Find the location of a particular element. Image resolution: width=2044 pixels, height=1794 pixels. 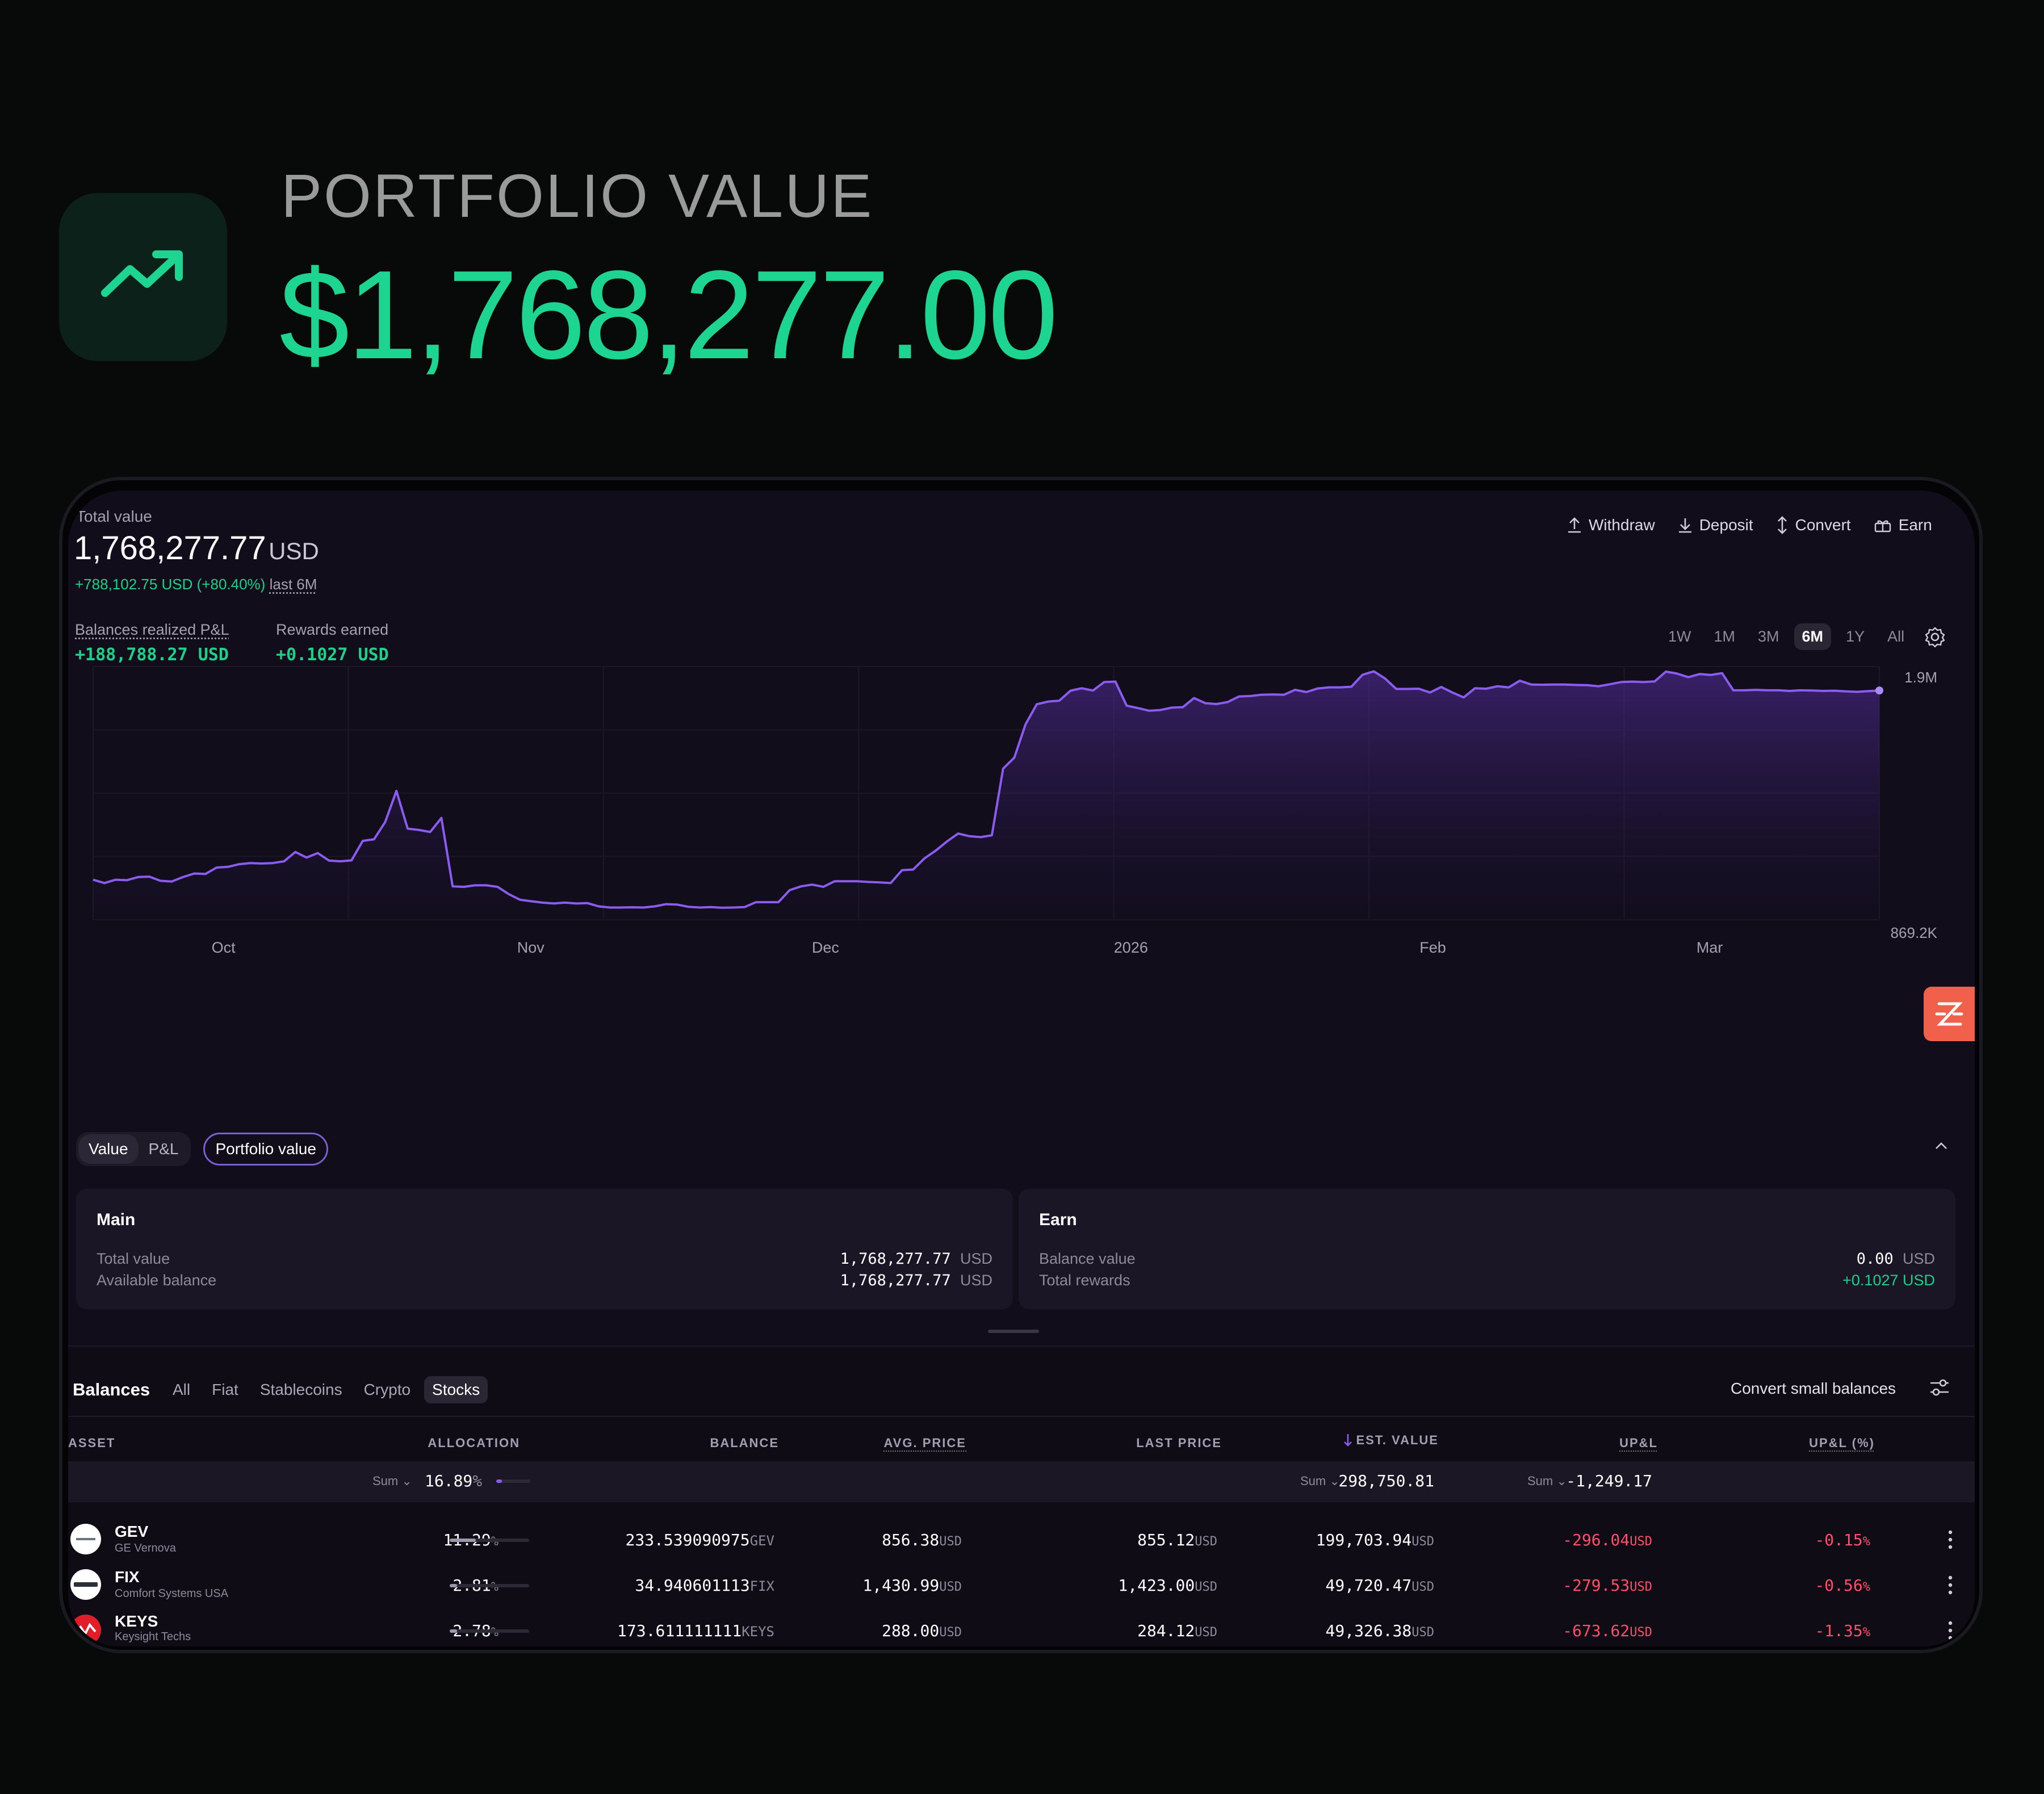

timeframe-1w: 1W is located at coordinates (1679, 637).